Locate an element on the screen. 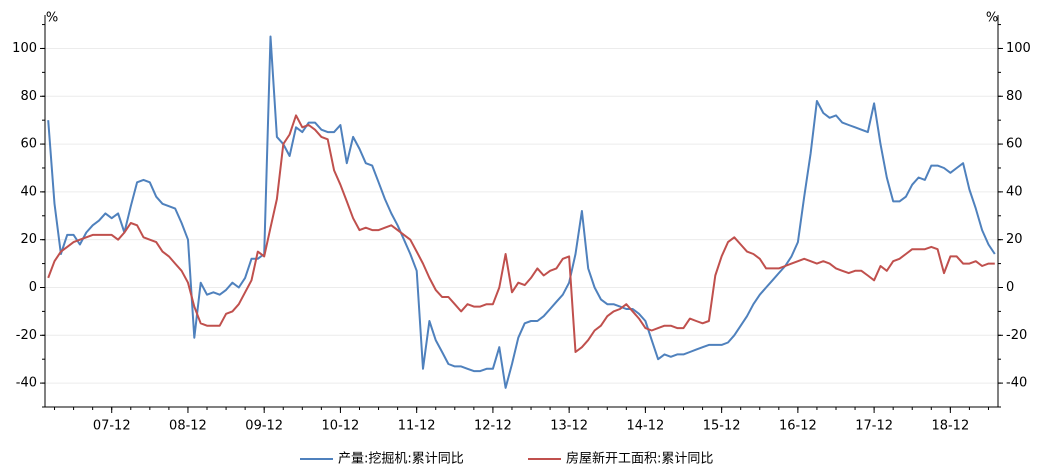 This screenshot has height=473, width=1047. y2-tick-label: -20 is located at coordinates (1016, 335).